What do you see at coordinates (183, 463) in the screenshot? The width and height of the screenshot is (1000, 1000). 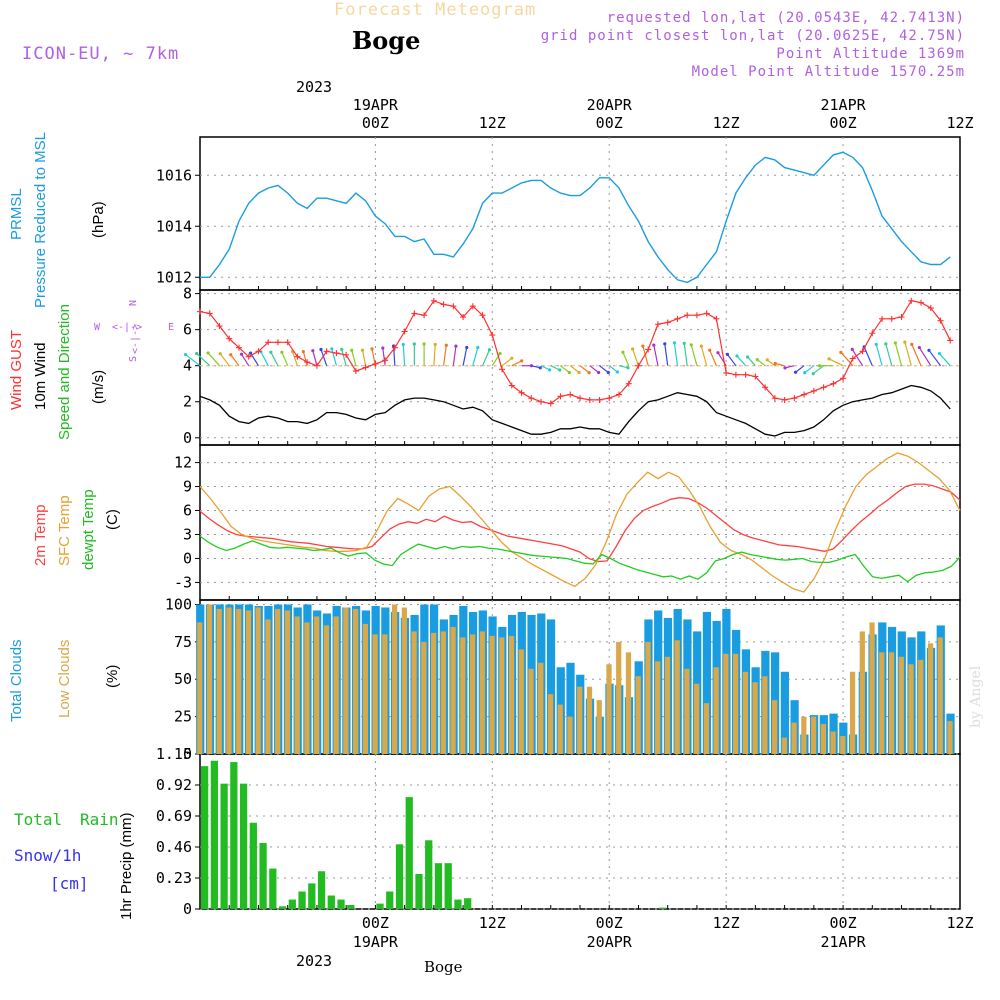 I see `ytick-label: 12` at bounding box center [183, 463].